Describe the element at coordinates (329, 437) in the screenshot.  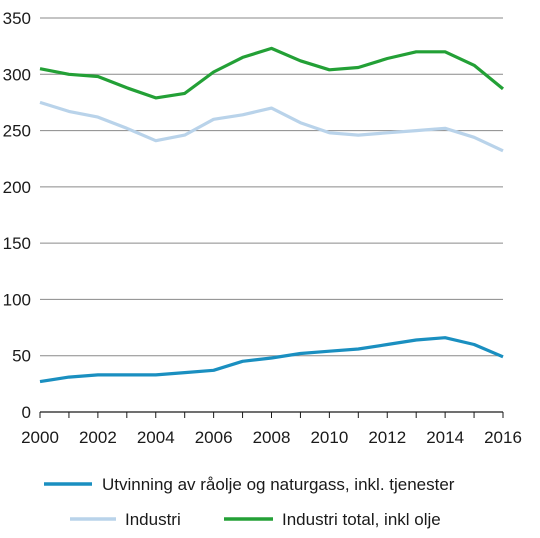
I see `x-tick-label: 2010` at that location.